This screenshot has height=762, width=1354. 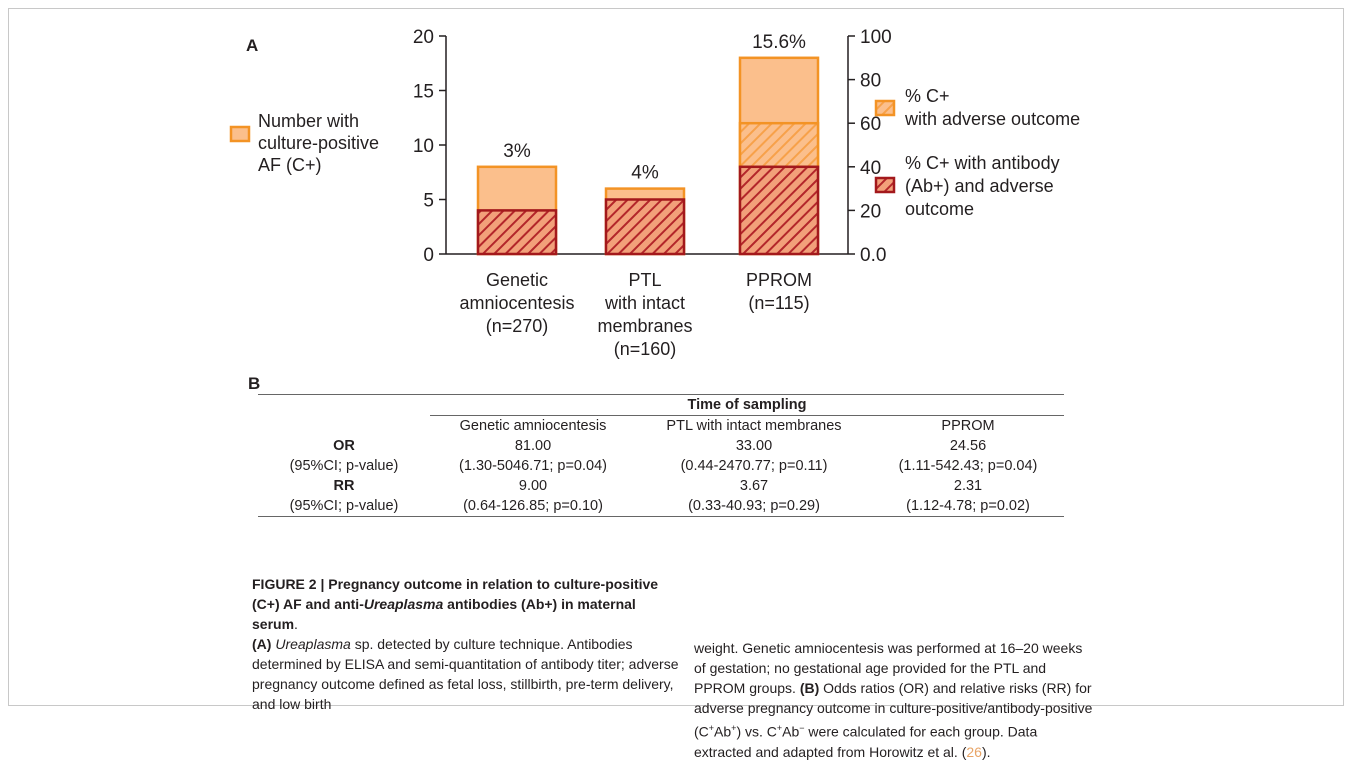 I want to click on table-cell: (1.30-5046.71; p=0.04), so click(x=533, y=466).